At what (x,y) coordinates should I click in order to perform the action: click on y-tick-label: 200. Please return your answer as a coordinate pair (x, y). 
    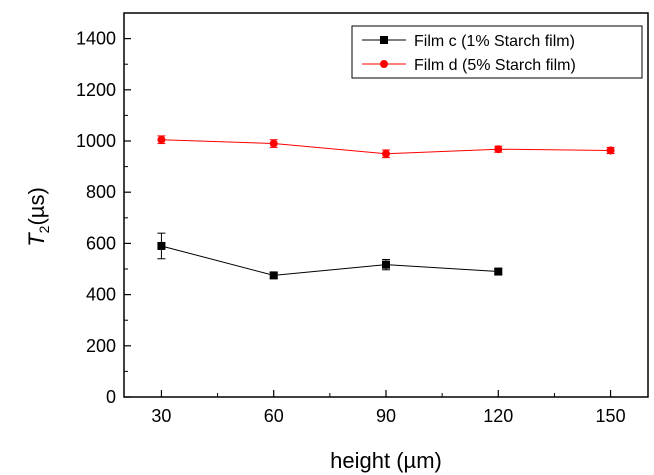
    Looking at the image, I should click on (101, 346).